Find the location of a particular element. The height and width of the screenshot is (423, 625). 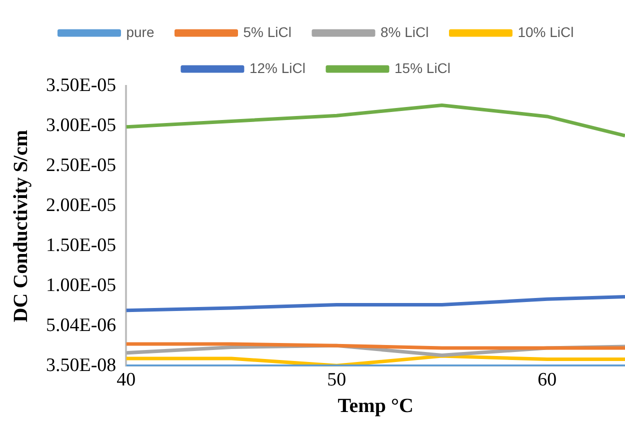

legend-label: 8% LiCl is located at coordinates (404, 32).